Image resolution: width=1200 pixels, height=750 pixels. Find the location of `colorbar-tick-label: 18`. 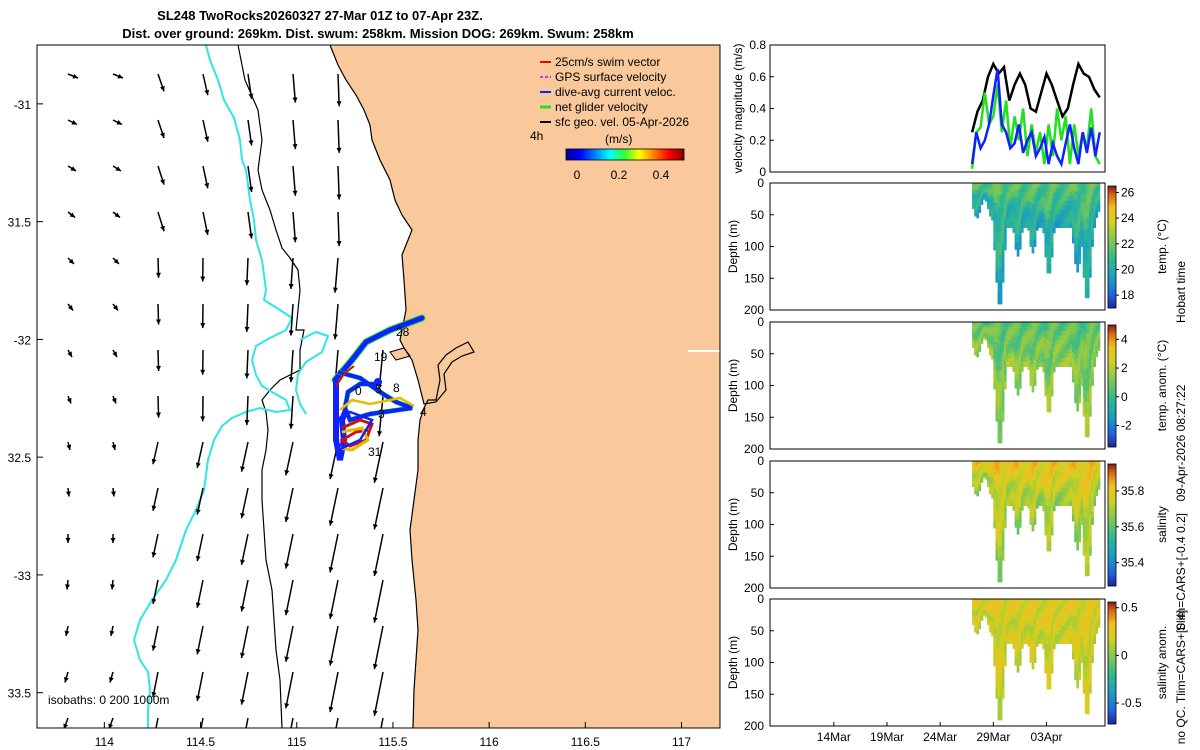

colorbar-tick-label: 18 is located at coordinates (1128, 295).